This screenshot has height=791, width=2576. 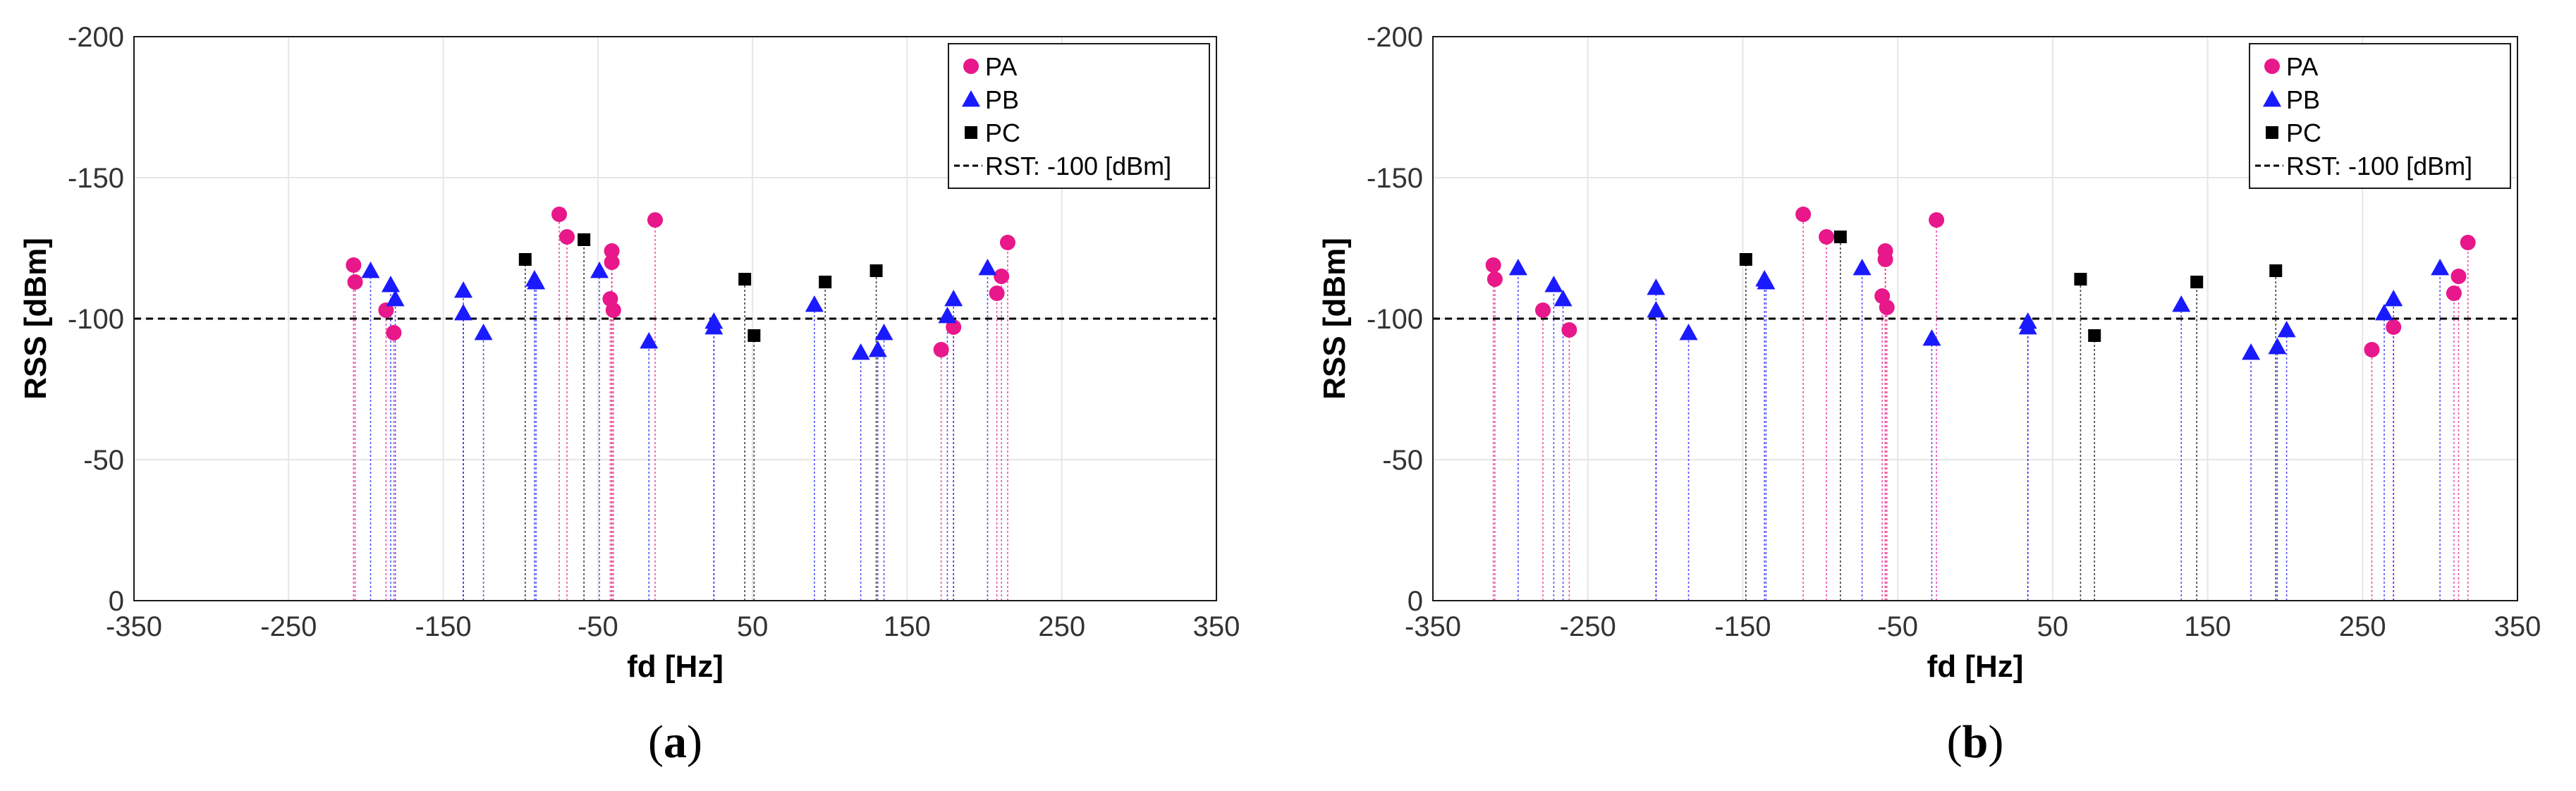 I want to click on legend-label-pb: PB, so click(x=2303, y=99).